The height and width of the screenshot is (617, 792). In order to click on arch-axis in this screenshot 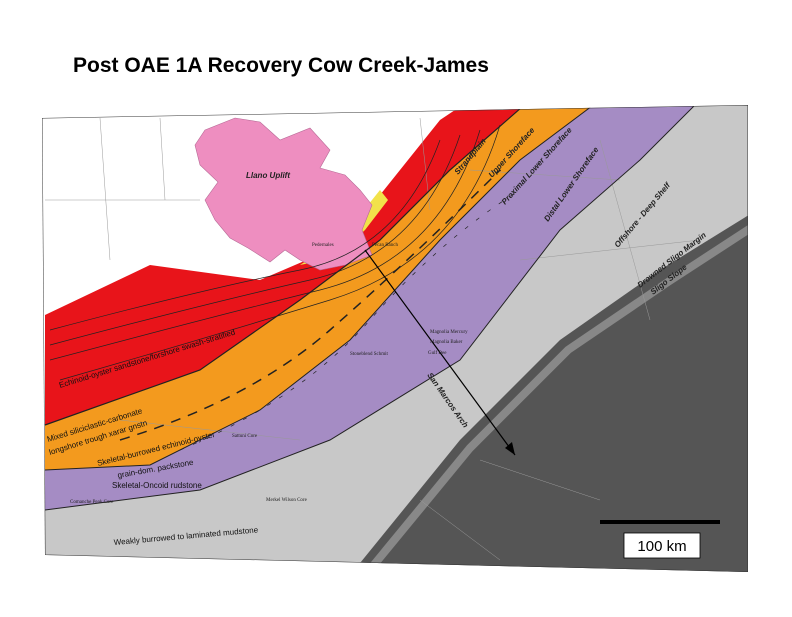, I will do `click(440, 352)`.